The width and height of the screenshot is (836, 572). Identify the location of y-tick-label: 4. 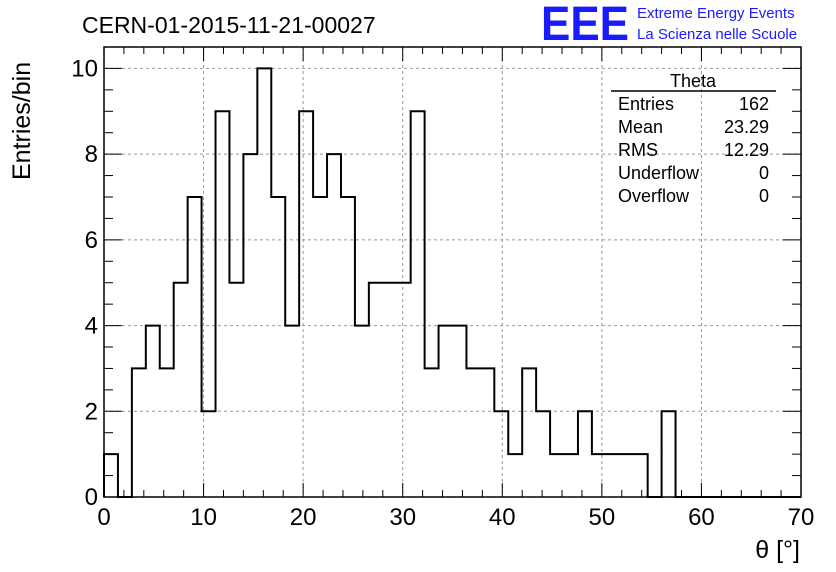
(91, 326).